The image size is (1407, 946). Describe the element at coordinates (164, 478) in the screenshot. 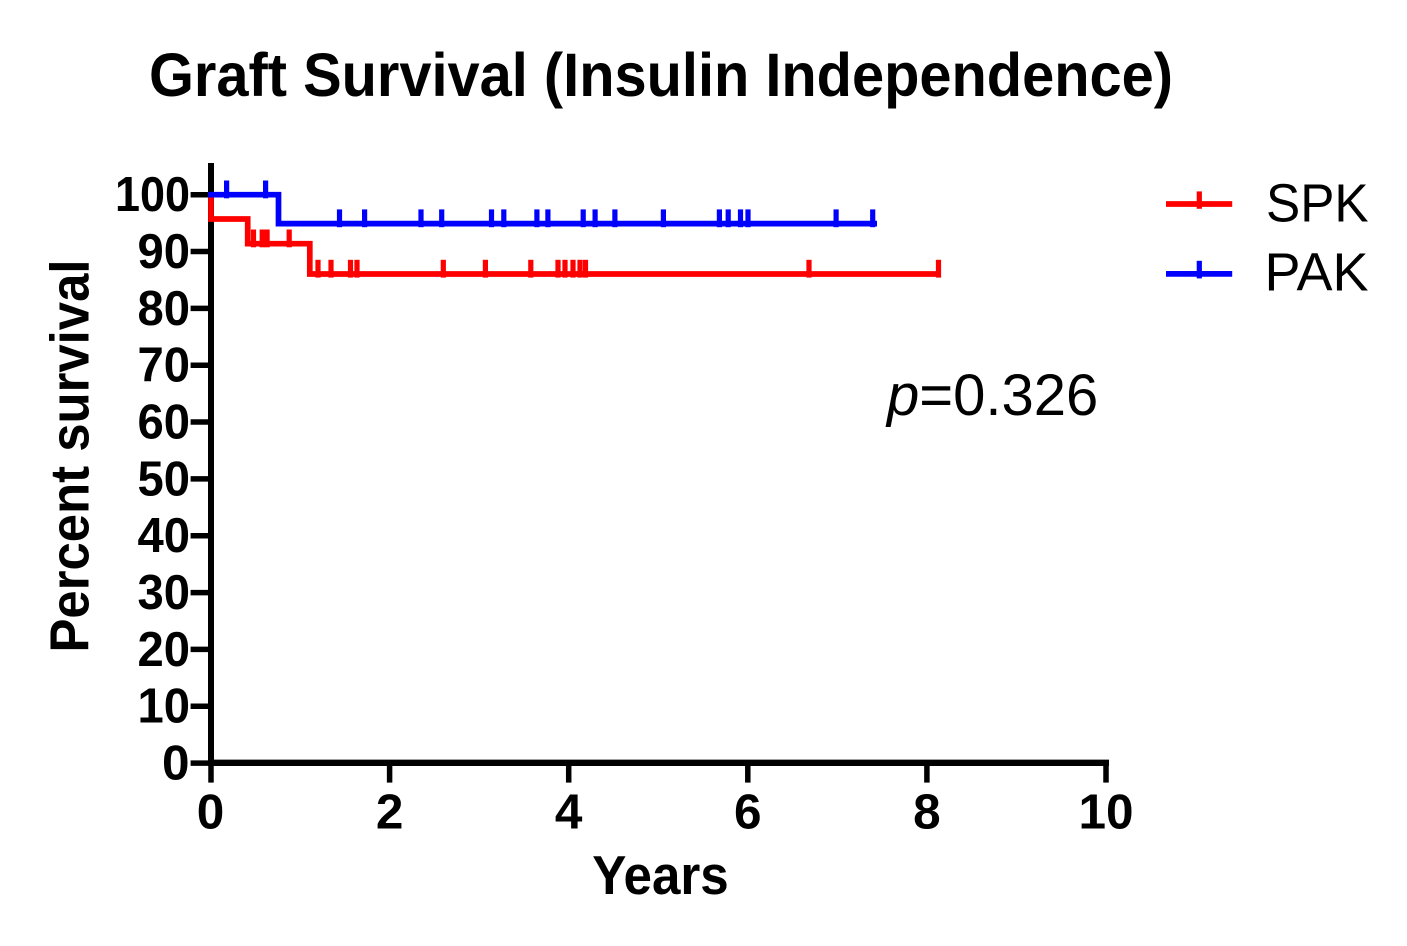

I see `svg-text: 50` at that location.